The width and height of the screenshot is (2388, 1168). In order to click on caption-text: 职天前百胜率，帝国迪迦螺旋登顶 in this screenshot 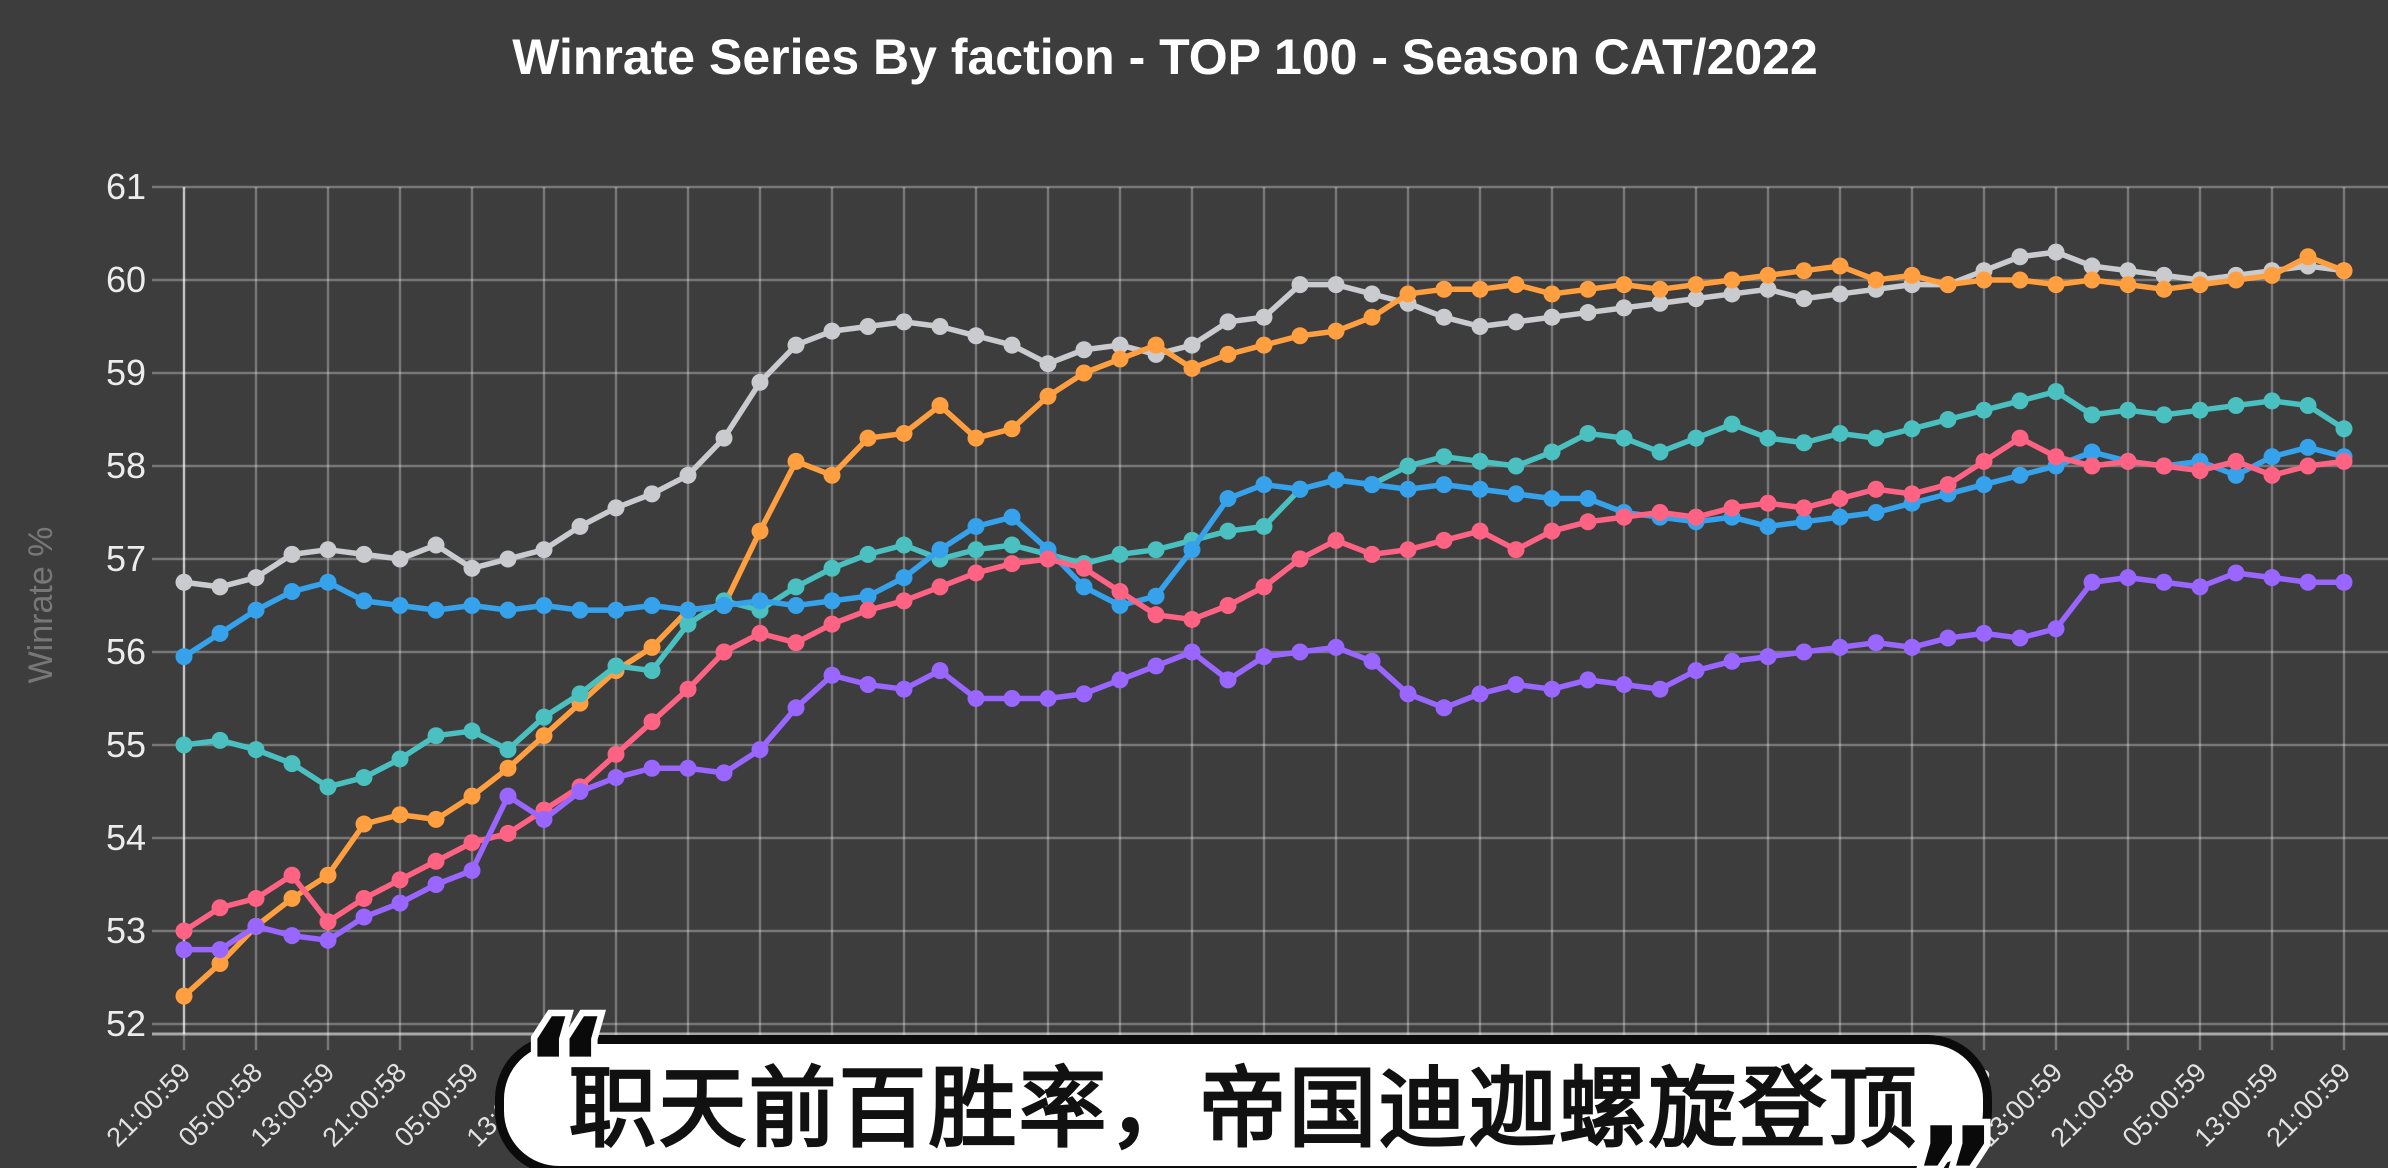, I will do `click(1243, 1108)`.